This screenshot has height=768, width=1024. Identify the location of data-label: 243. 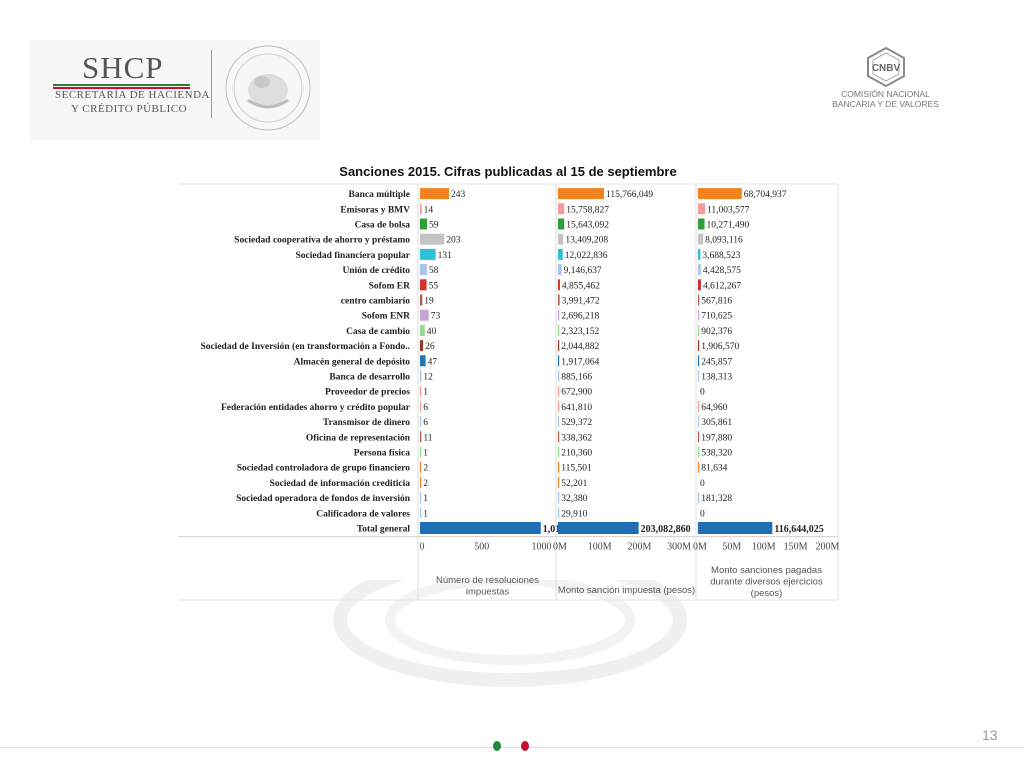
(458, 195).